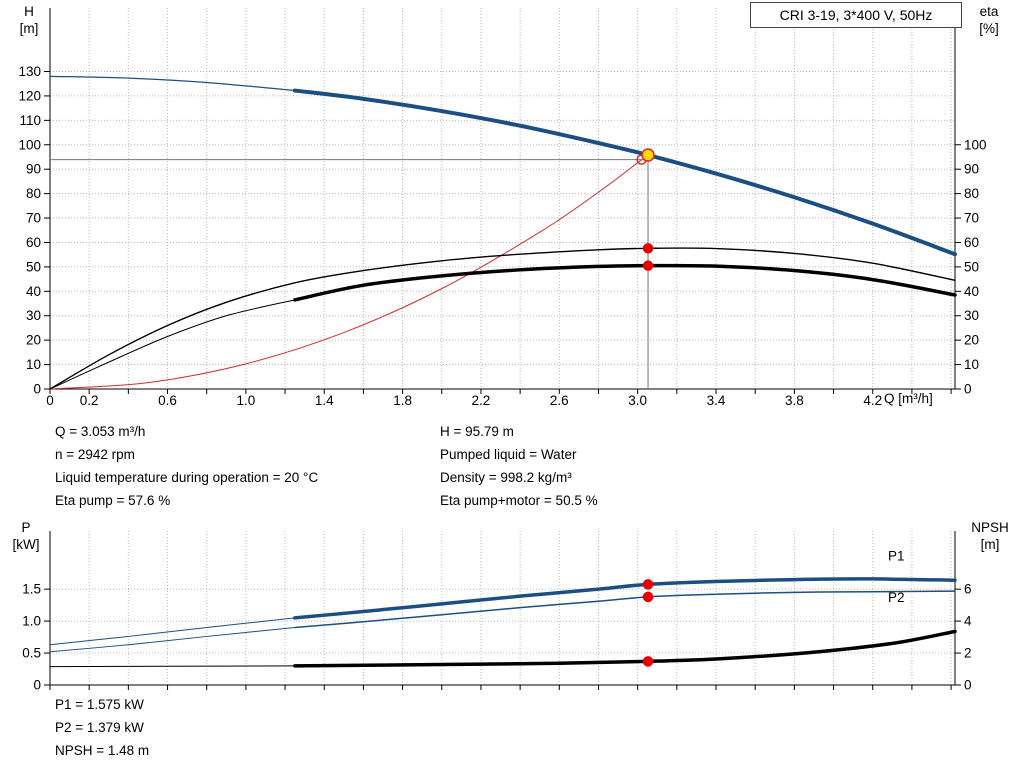 The height and width of the screenshot is (781, 1024). I want to click on y-left-tick-label: 70, so click(33, 218).